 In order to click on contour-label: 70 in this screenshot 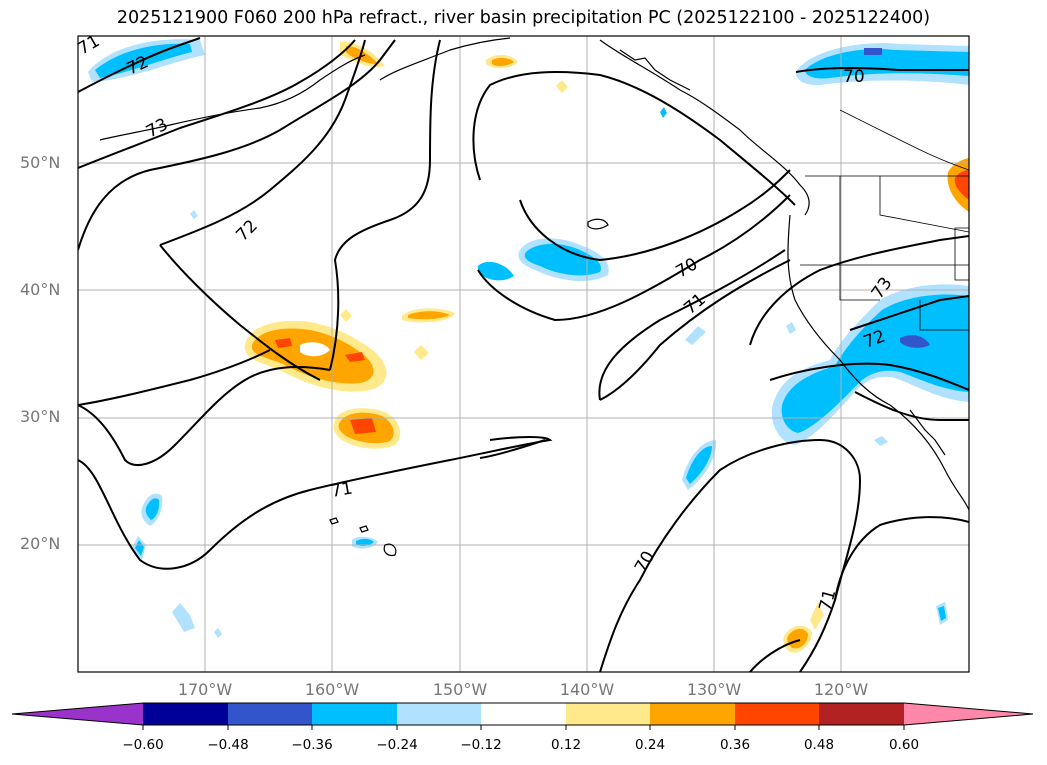, I will do `click(854, 77)`.